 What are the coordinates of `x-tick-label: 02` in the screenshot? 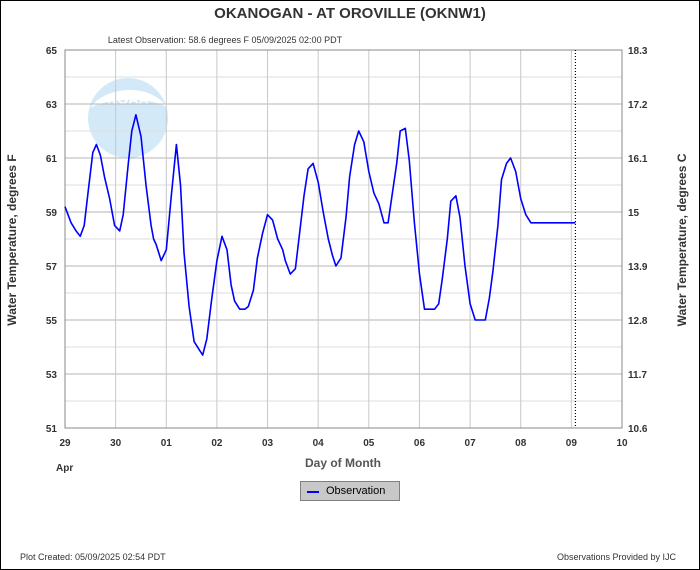 It's located at (217, 443).